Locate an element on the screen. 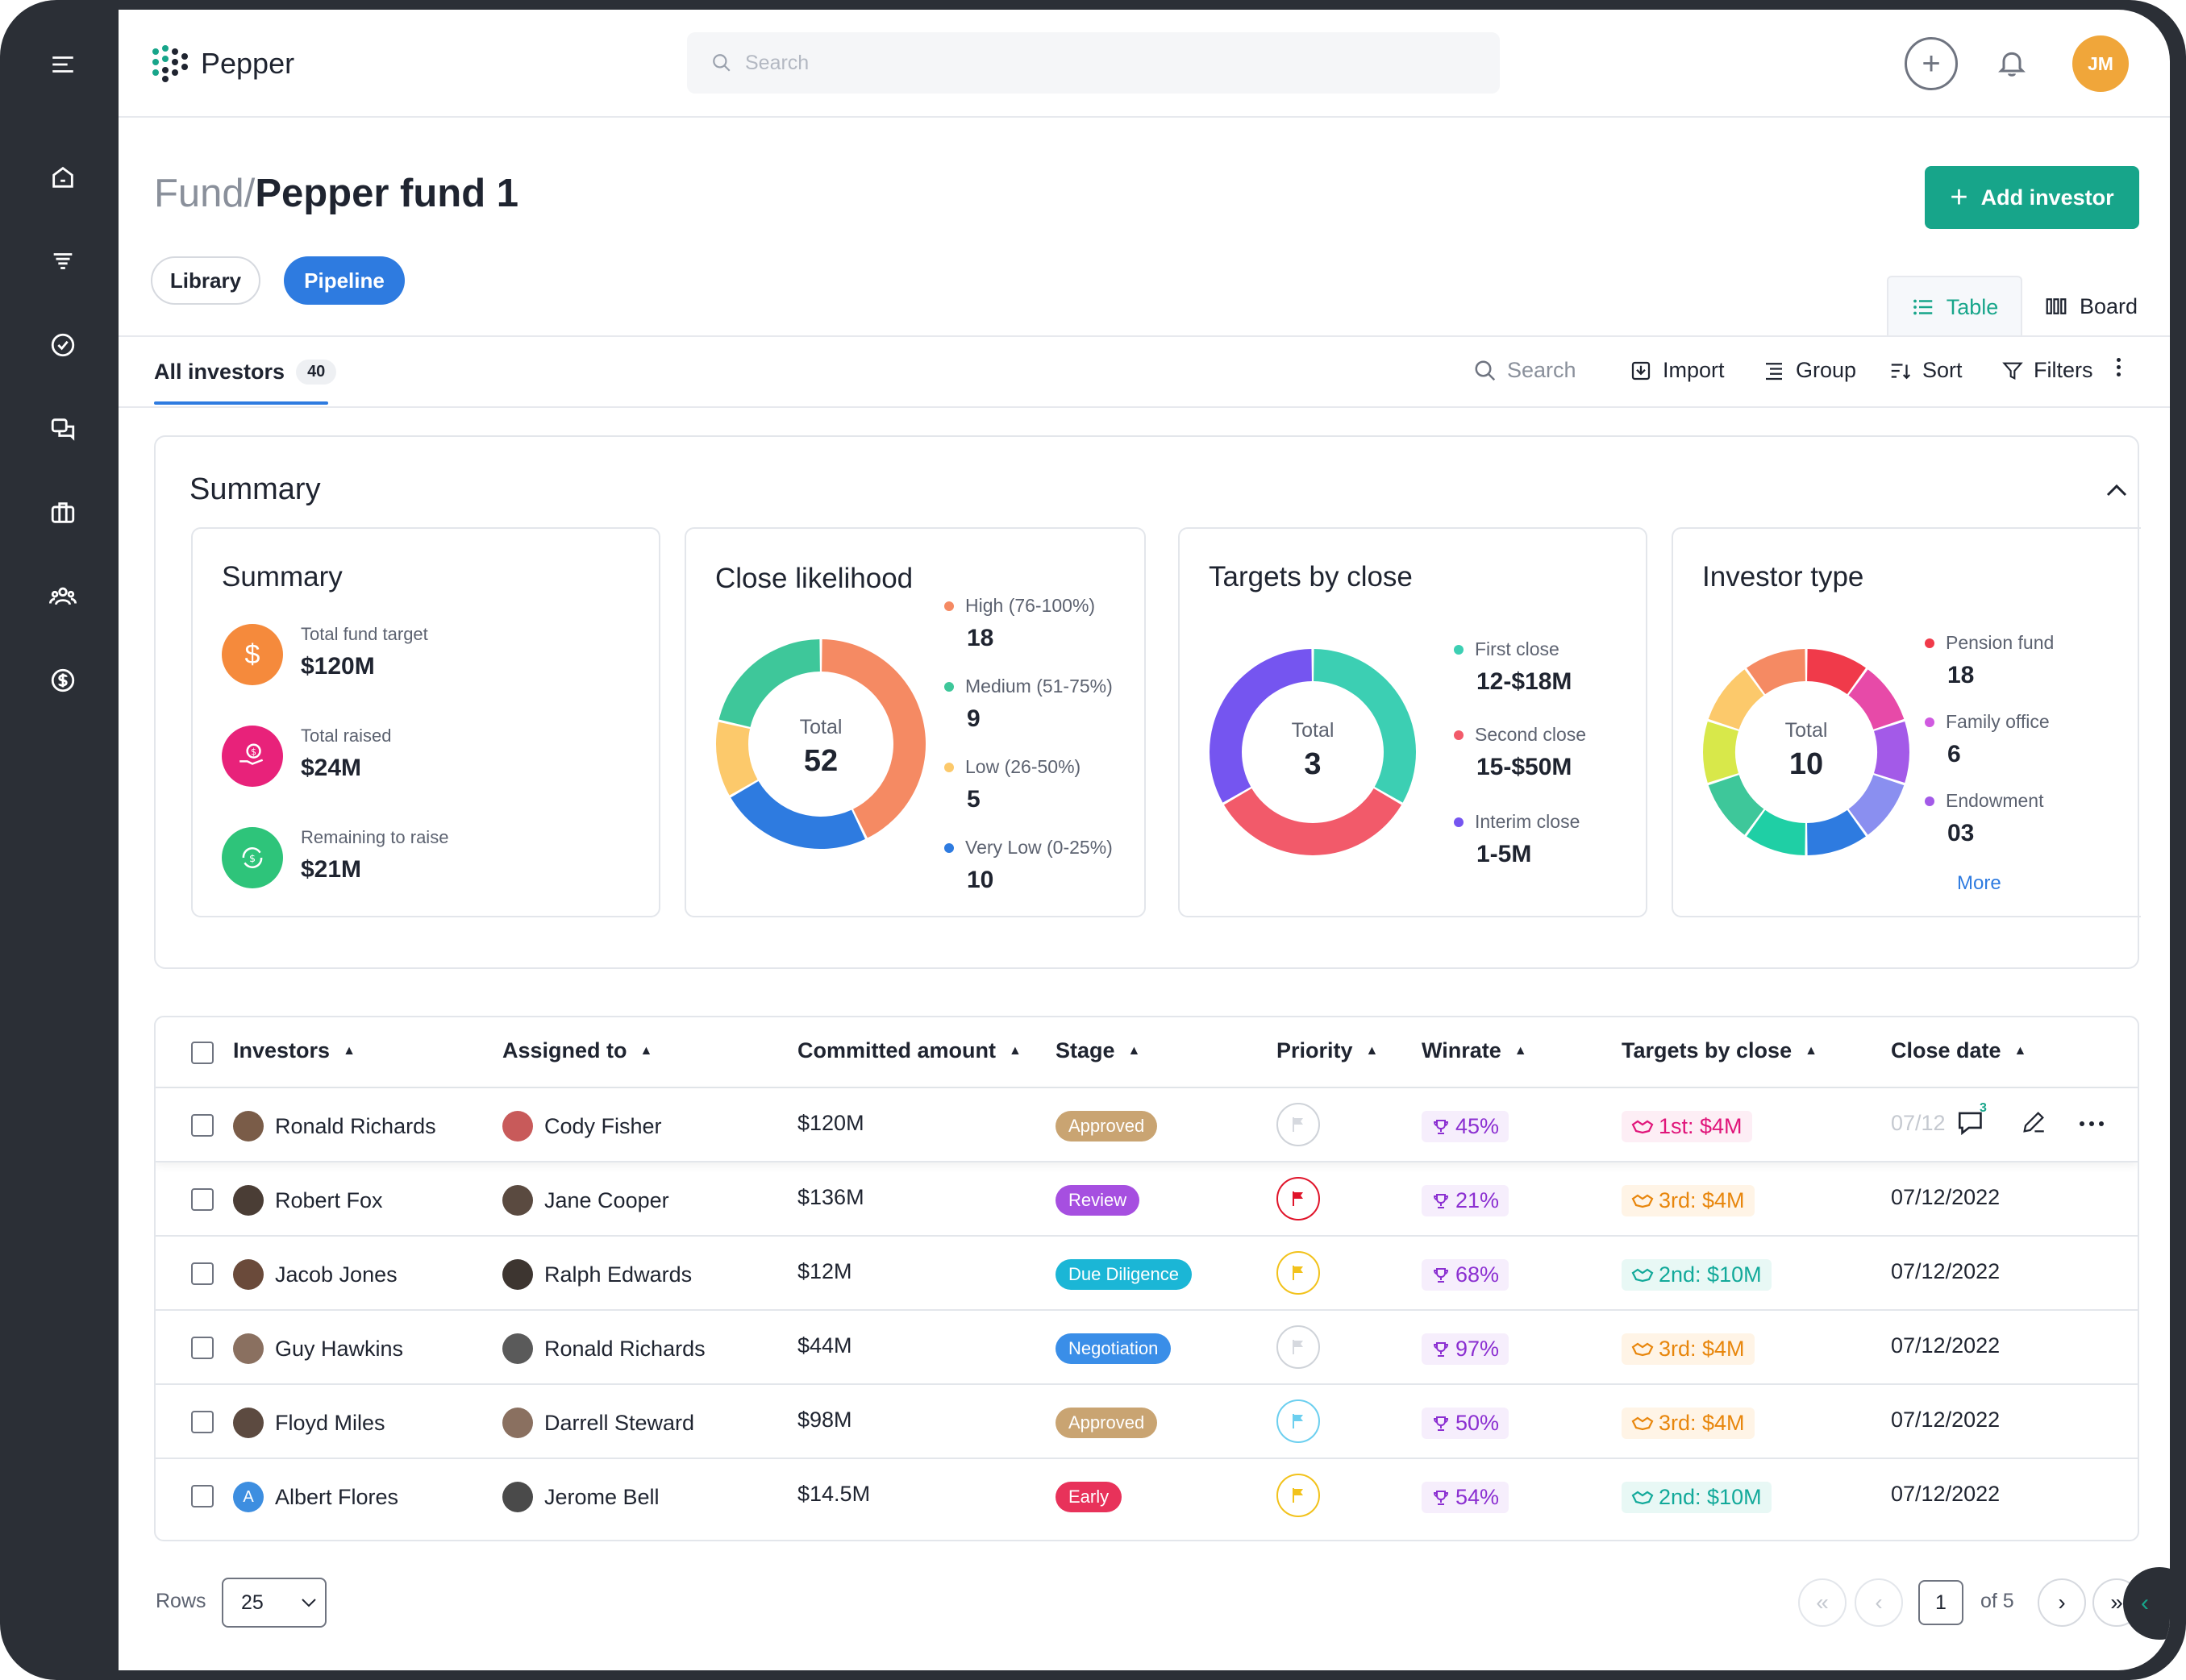 The image size is (2186, 1680). edit-button is located at coordinates (2033, 1124).